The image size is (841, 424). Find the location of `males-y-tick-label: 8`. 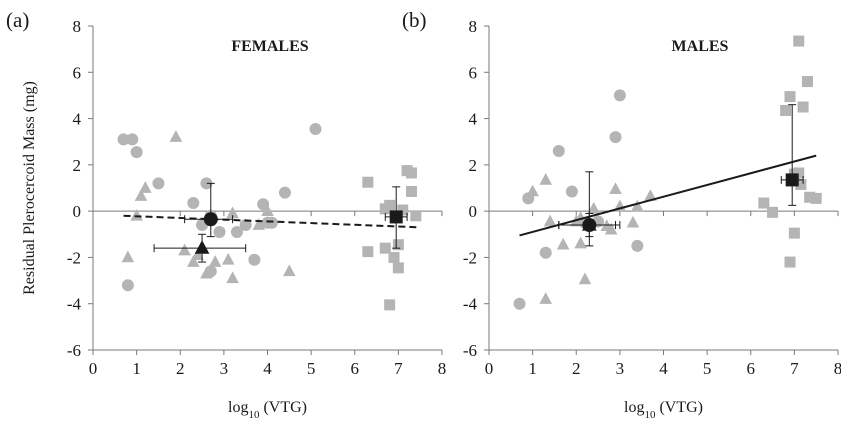

males-y-tick-label: 8 is located at coordinates (473, 26).